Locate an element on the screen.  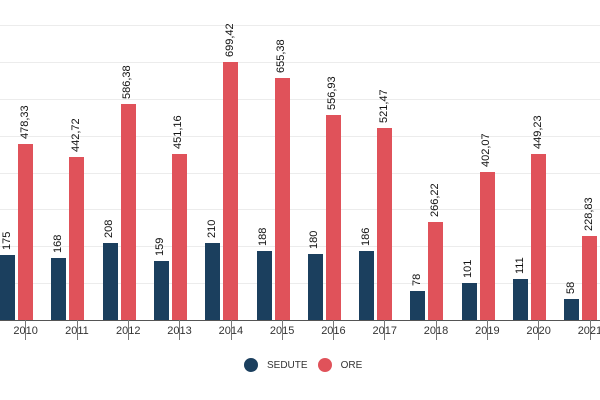
x-axis-label: 2014 is located at coordinates (231, 331).